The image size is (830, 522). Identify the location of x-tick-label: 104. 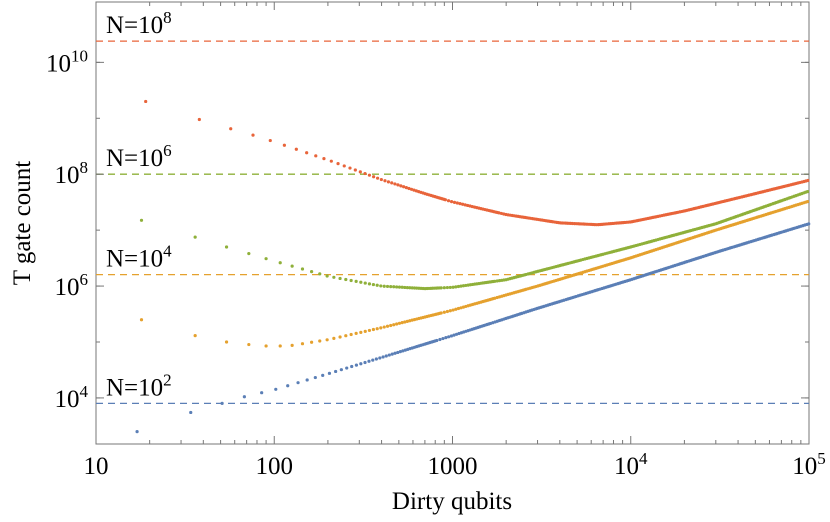
(631, 464).